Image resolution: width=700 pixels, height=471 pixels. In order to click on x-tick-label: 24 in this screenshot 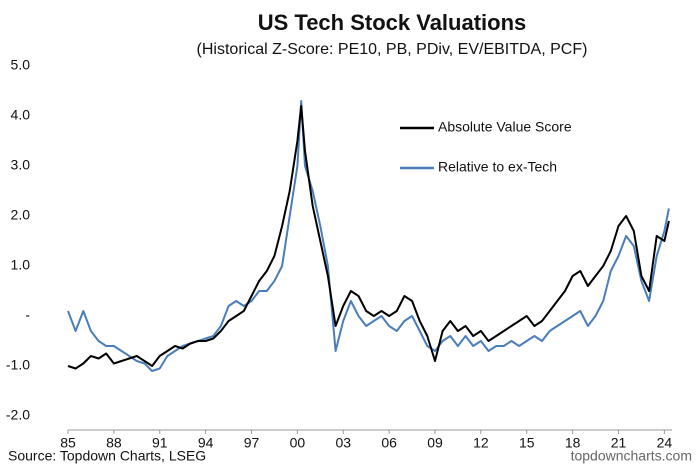, I will do `click(665, 443)`.